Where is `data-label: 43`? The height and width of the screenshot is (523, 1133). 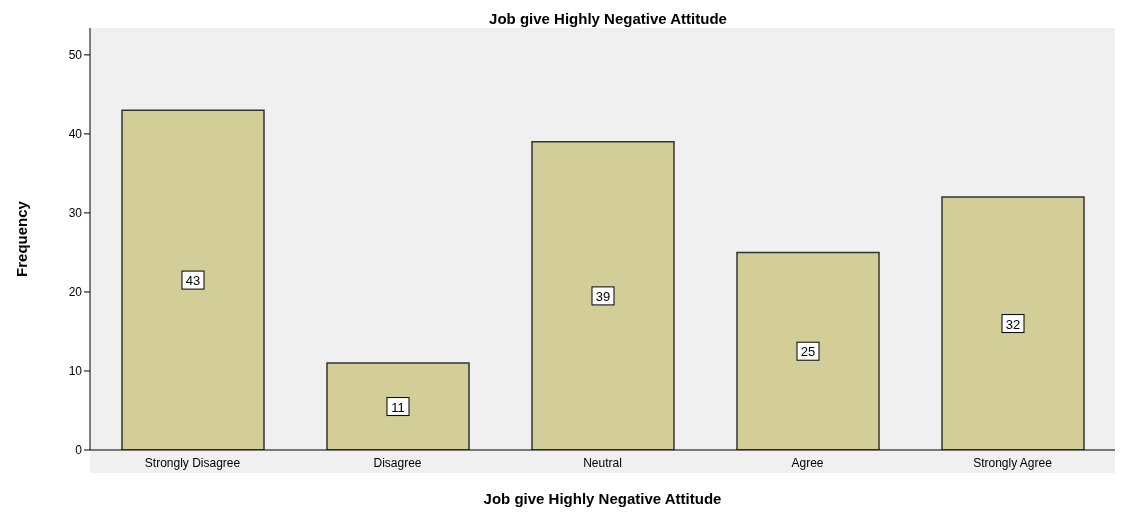 data-label: 43 is located at coordinates (193, 281).